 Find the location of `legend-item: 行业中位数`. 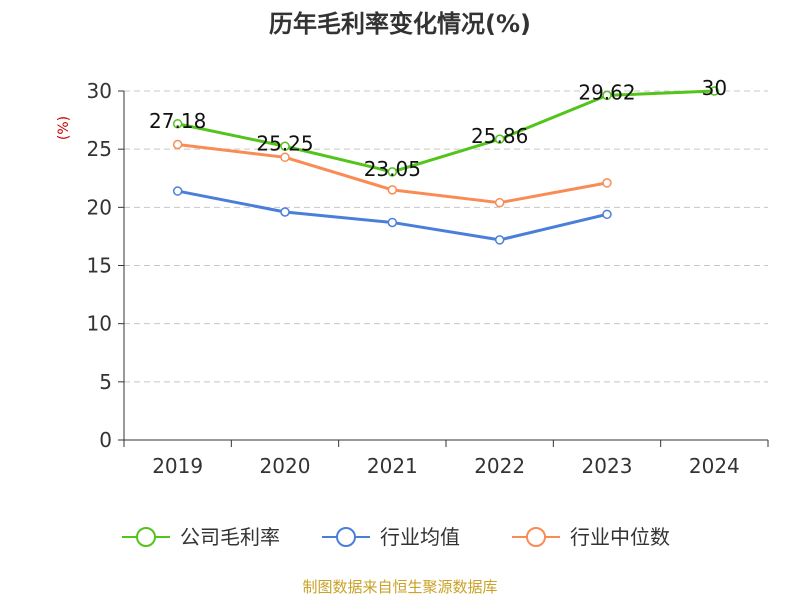

legend-item: 行业中位数 is located at coordinates (591, 537).